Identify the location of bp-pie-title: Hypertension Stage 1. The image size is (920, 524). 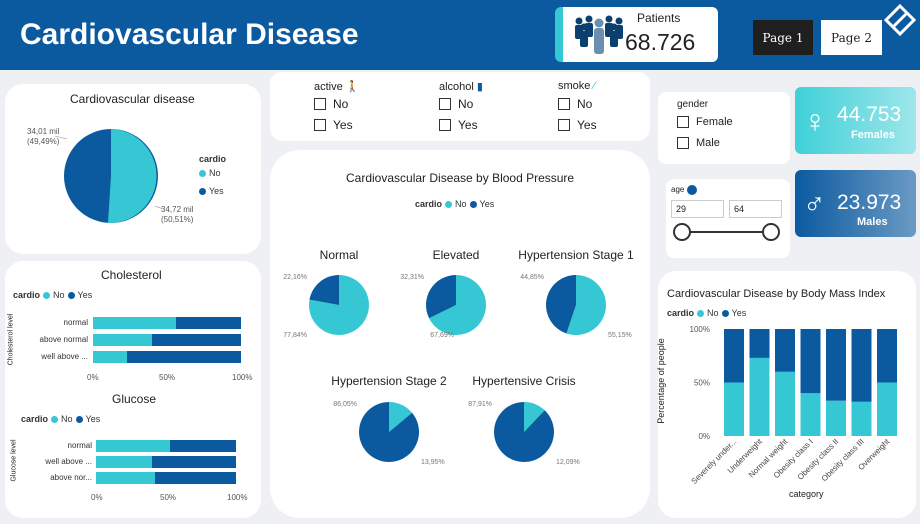
(576, 255).